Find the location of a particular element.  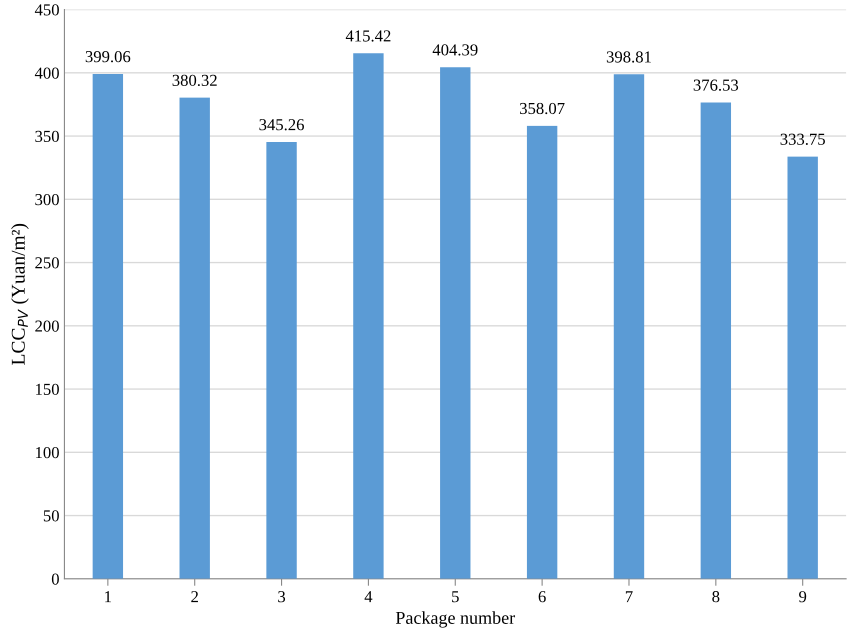

data-label: 415.42 is located at coordinates (368, 36).